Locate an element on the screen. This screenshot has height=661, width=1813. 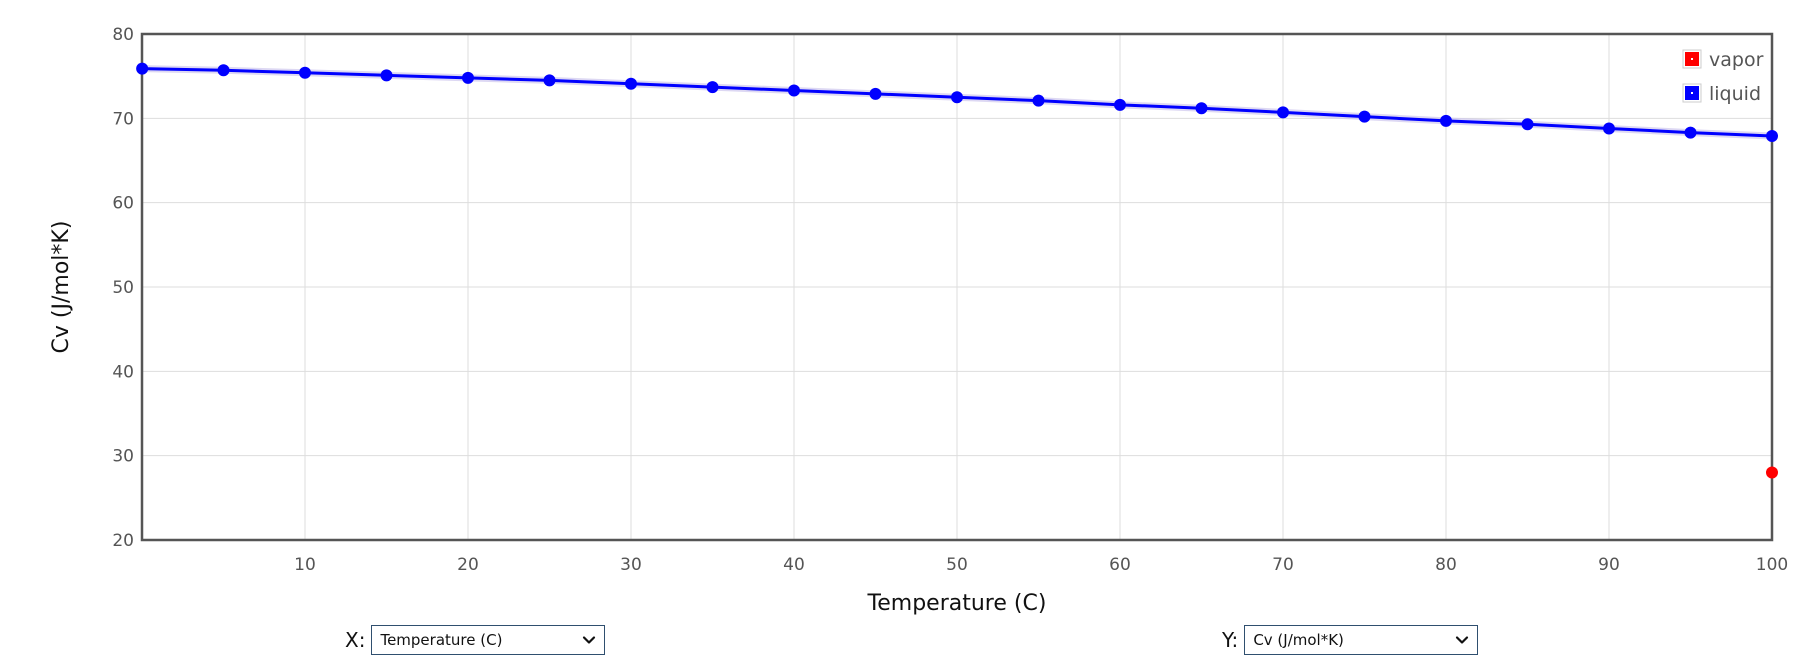
y-tick-label: 20 is located at coordinates (123, 541).